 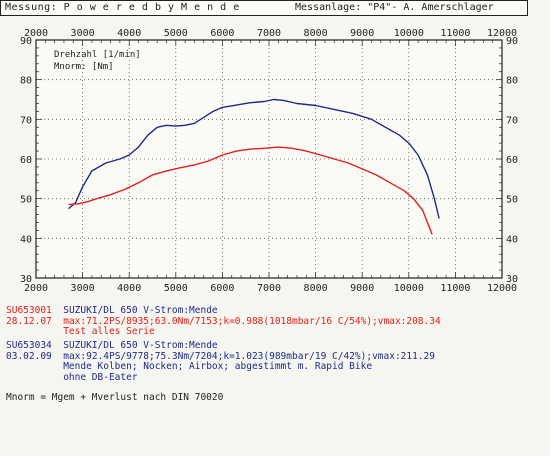 What do you see at coordinates (222, 288) in the screenshot?
I see `x-tick-label-bottom: 6000` at bounding box center [222, 288].